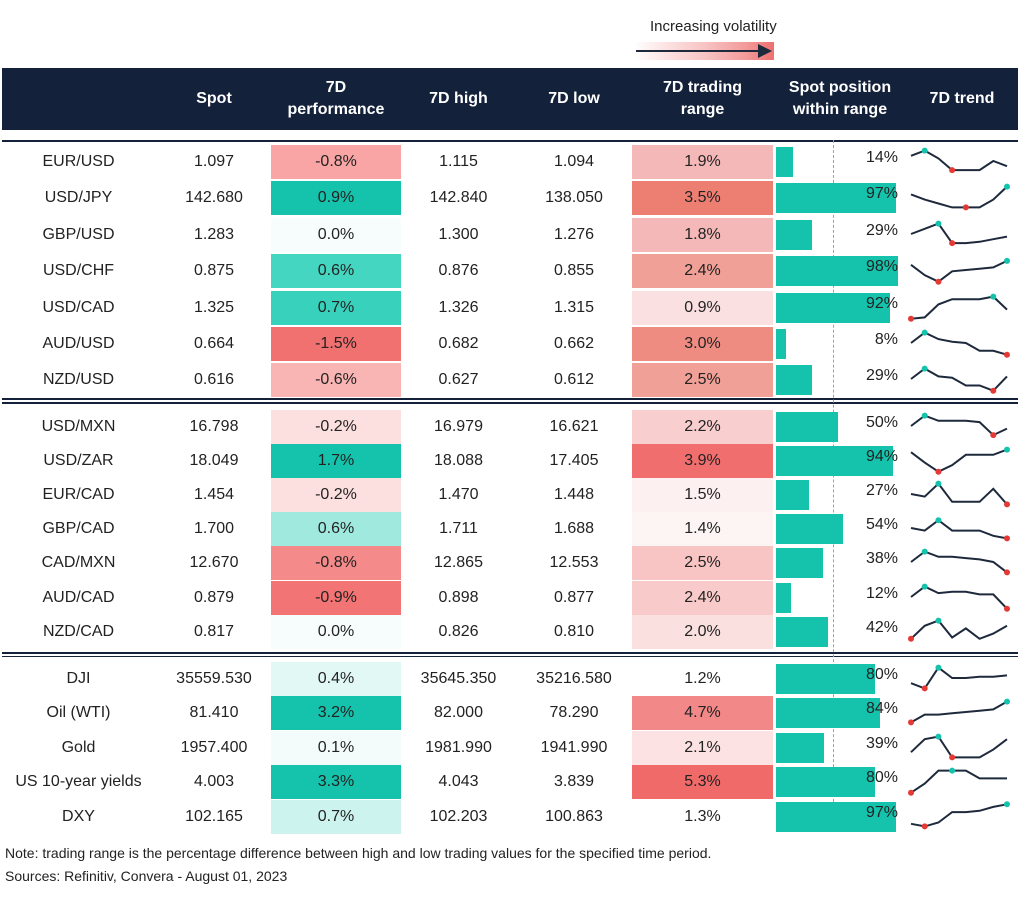  I want to click on pair-name: US 10-year yields, so click(78, 781).